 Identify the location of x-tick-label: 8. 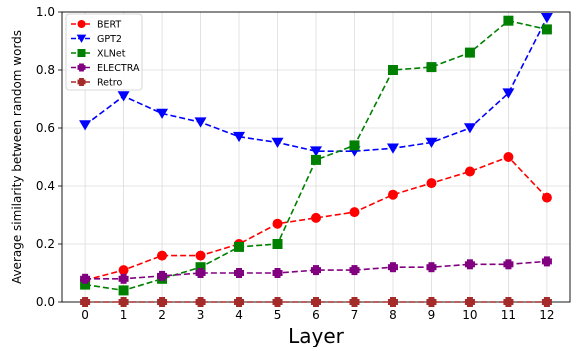
(393, 315).